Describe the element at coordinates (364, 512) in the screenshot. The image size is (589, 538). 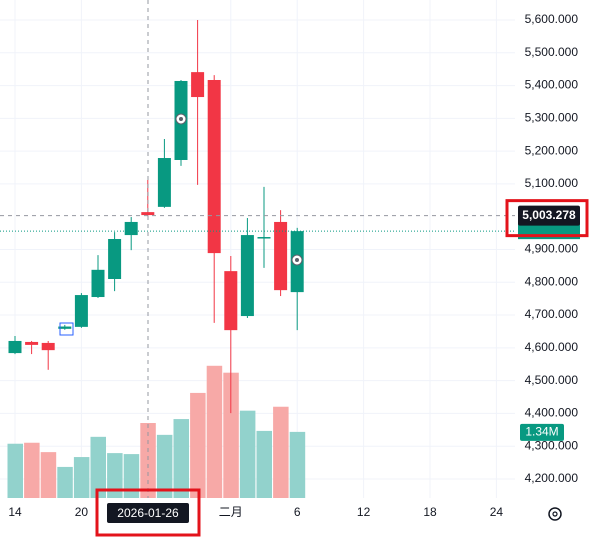
I see `x-tick-label: 12` at that location.